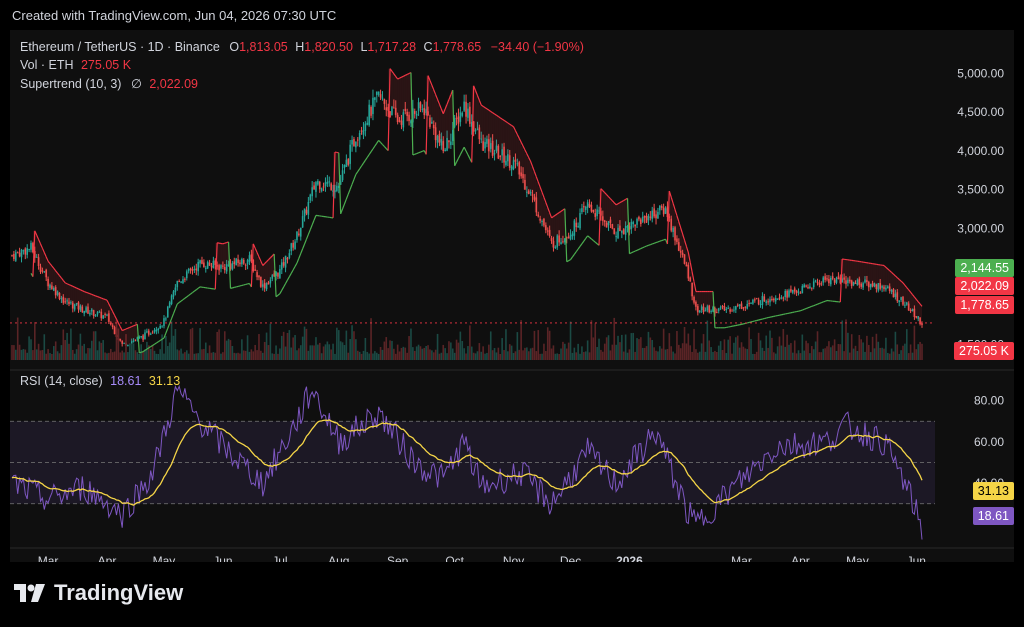  What do you see at coordinates (164, 381) in the screenshot?
I see `rsi-ma-value: 31.13` at bounding box center [164, 381].